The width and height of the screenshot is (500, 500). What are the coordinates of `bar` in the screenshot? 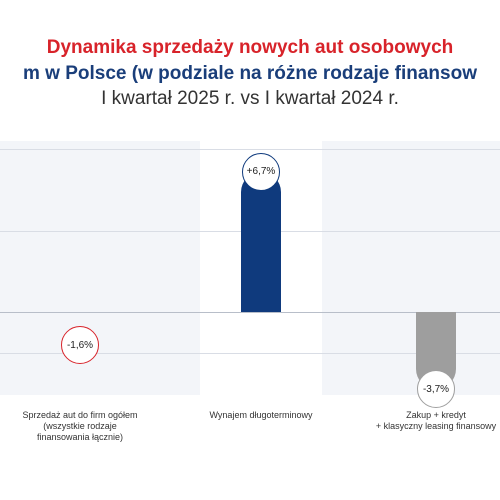 It's located at (261, 241).